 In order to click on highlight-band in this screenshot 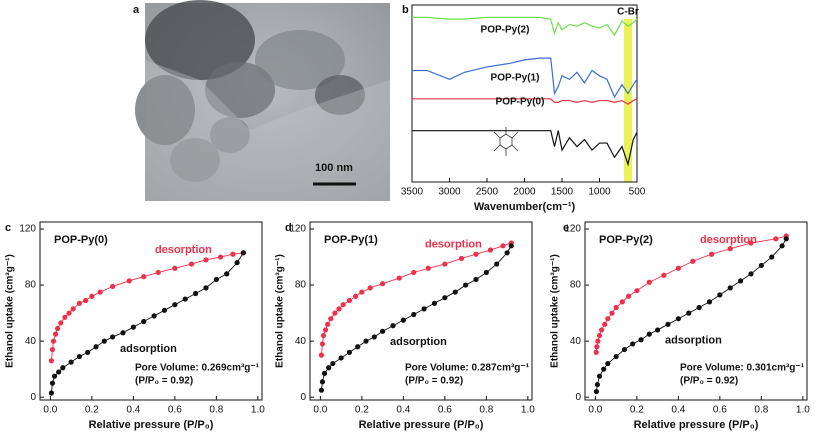, I will do `click(628, 100)`.